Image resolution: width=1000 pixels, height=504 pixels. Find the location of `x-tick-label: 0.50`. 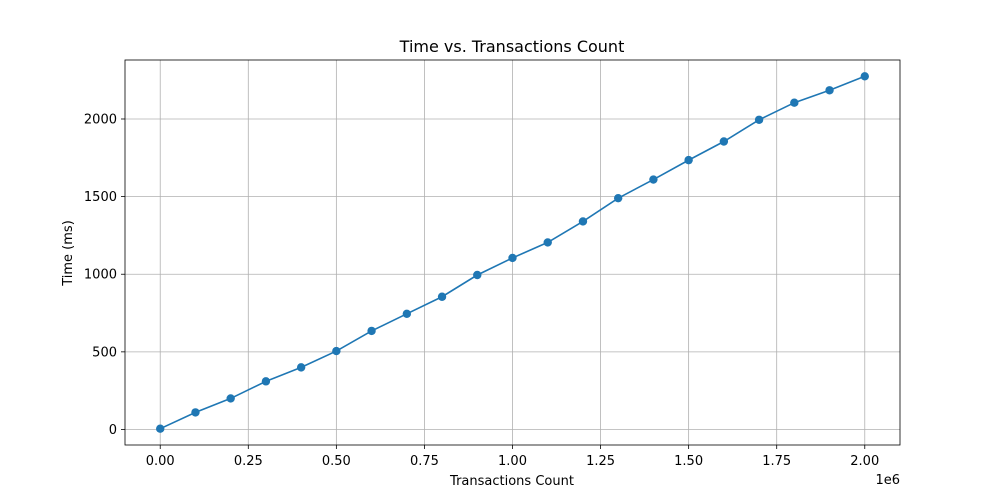

x-tick-label: 0.50 is located at coordinates (336, 461).